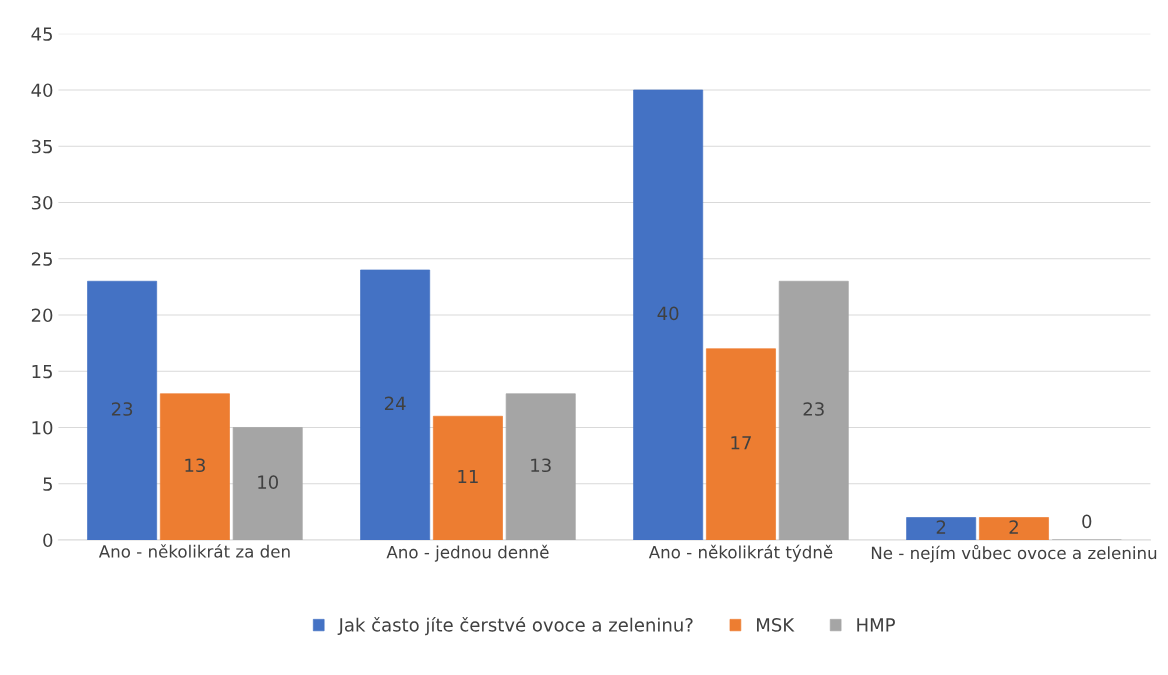 Image resolution: width=1168 pixels, height=675 pixels. Describe the element at coordinates (42, 427) in the screenshot. I see `y-tick-label: 10` at that location.